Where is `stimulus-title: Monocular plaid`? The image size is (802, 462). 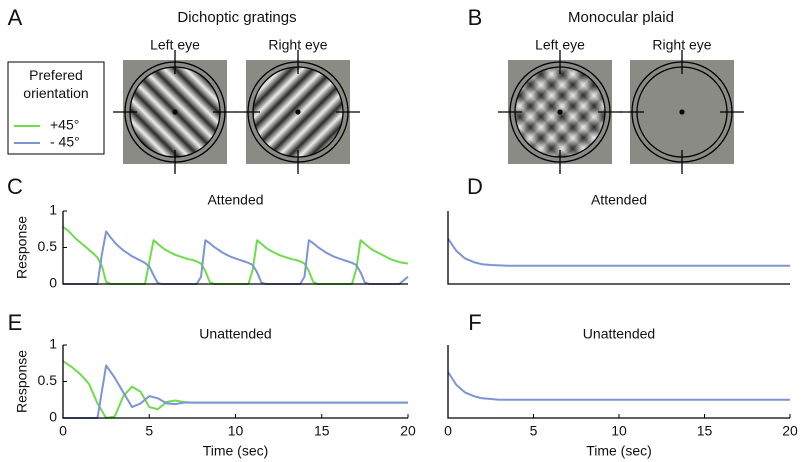
stimulus-title: Monocular plaid is located at coordinates (621, 17).